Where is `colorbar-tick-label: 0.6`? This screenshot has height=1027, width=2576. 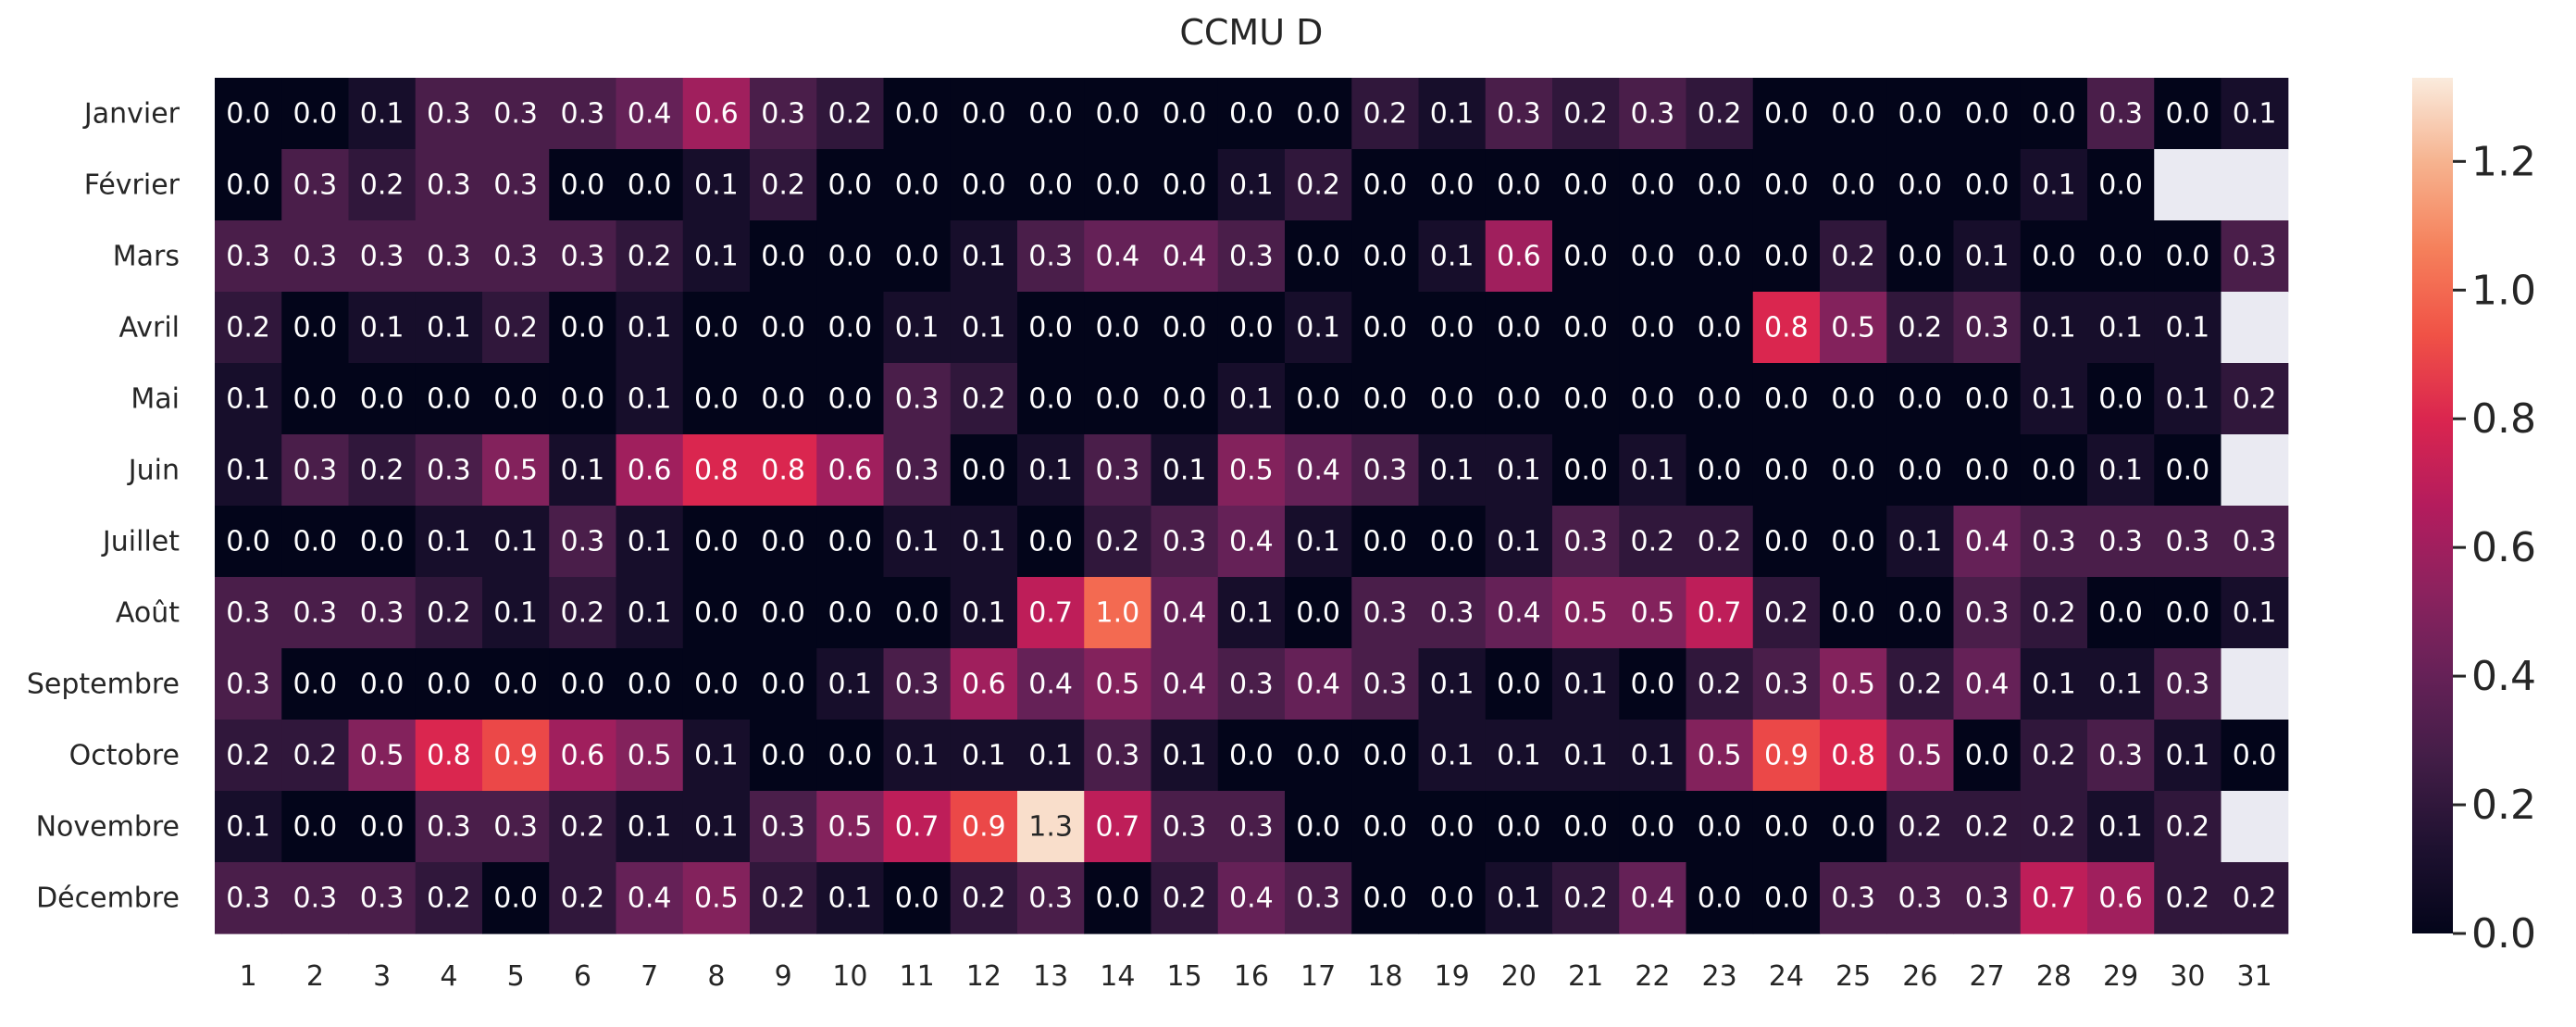 colorbar-tick-label: 0.6 is located at coordinates (2503, 547).